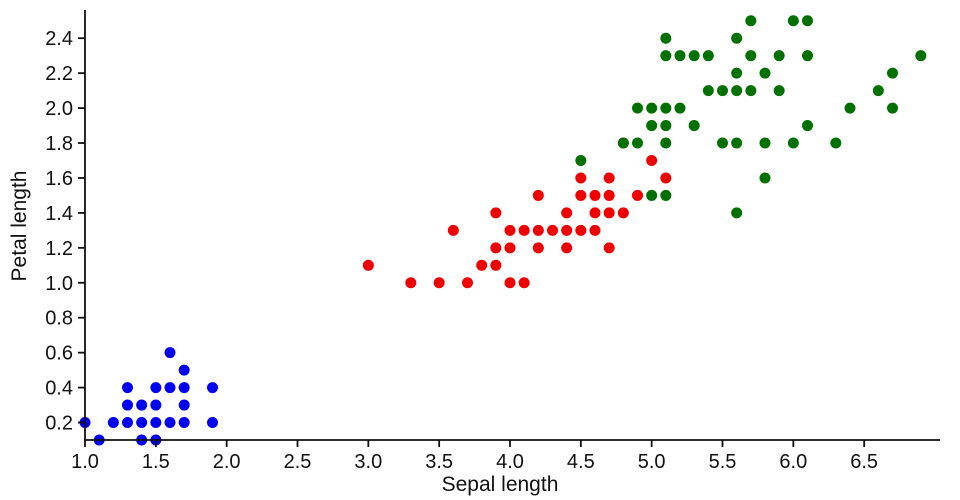 Image resolution: width=960 pixels, height=500 pixels. I want to click on x-tick-label: 6.5, so click(864, 462).